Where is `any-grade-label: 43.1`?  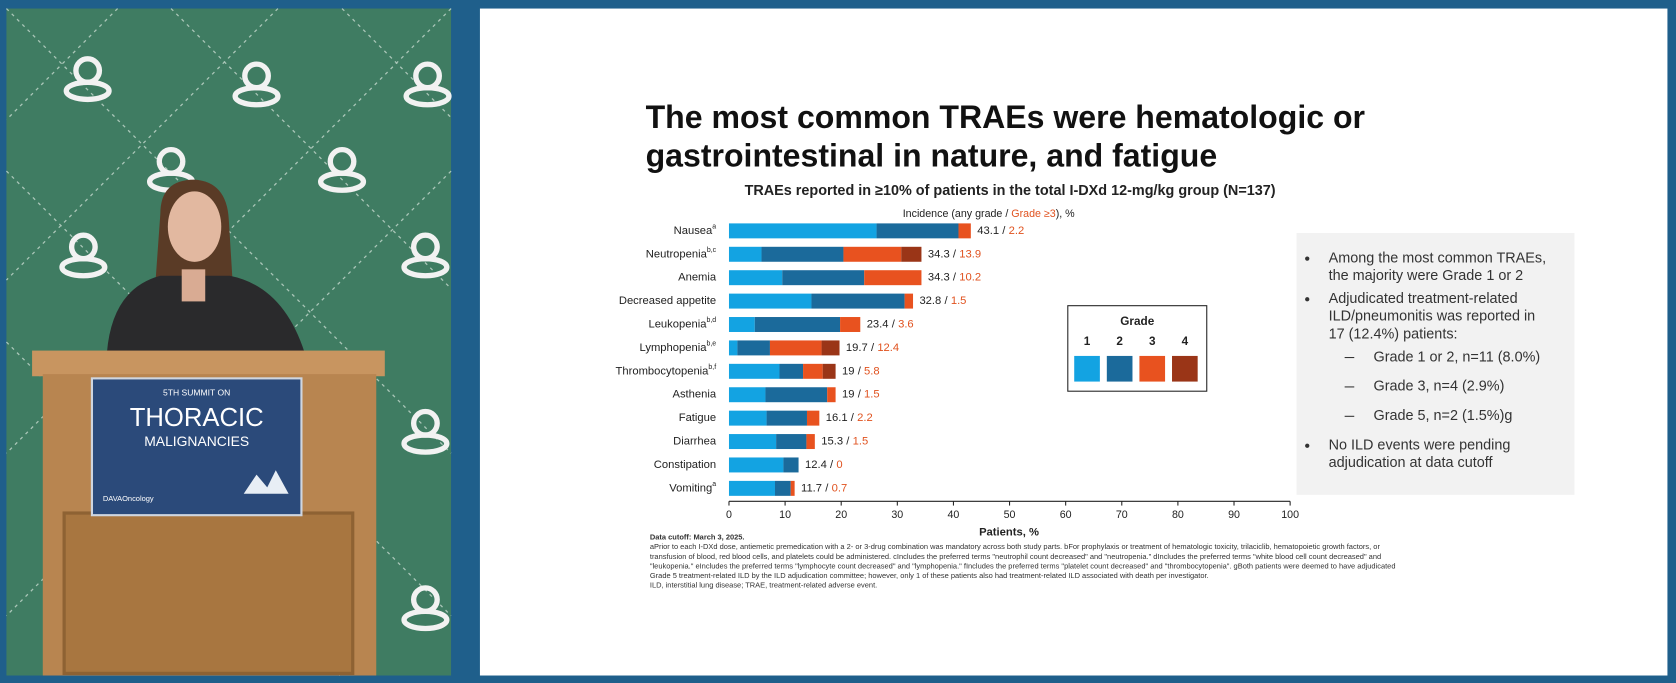 any-grade-label: 43.1 is located at coordinates (988, 231).